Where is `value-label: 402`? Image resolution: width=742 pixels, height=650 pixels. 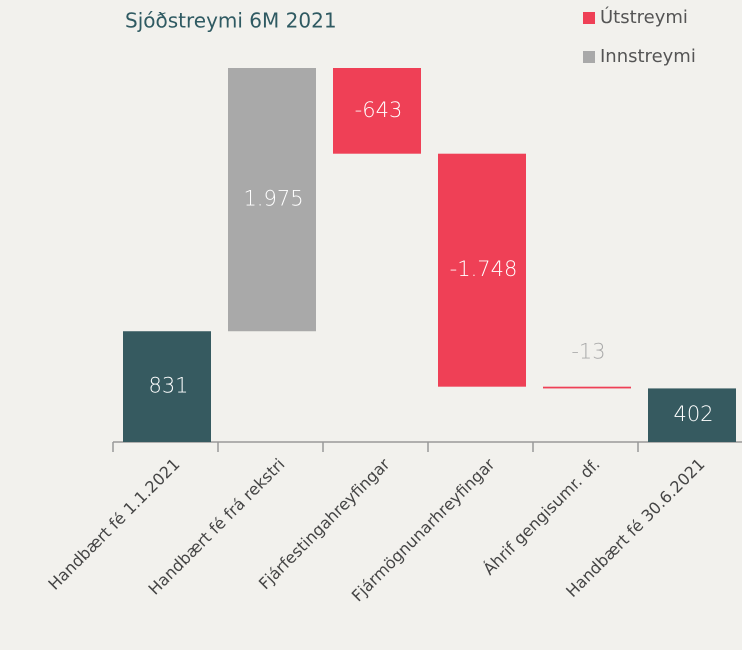 value-label: 402 is located at coordinates (693, 414).